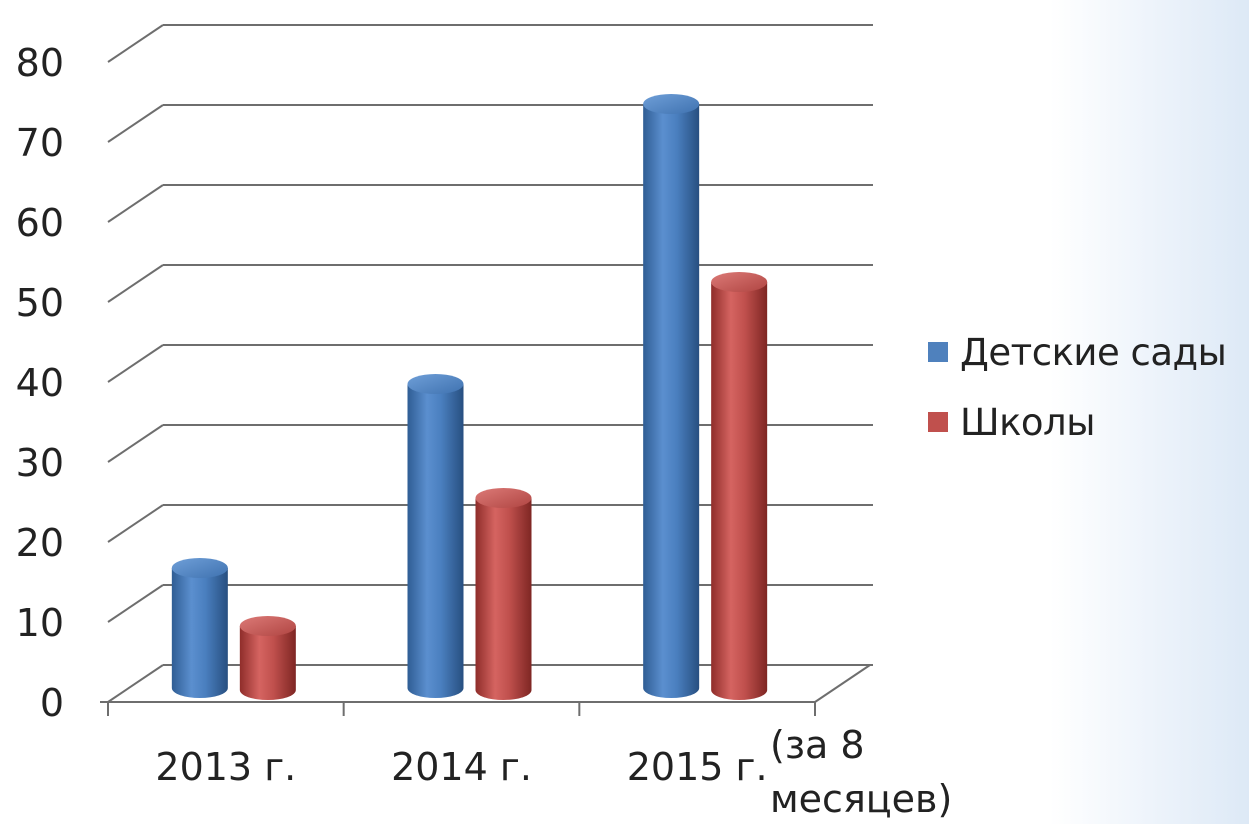 The width and height of the screenshot is (1249, 824). I want to click on y-tick-label: 40, so click(40, 383).